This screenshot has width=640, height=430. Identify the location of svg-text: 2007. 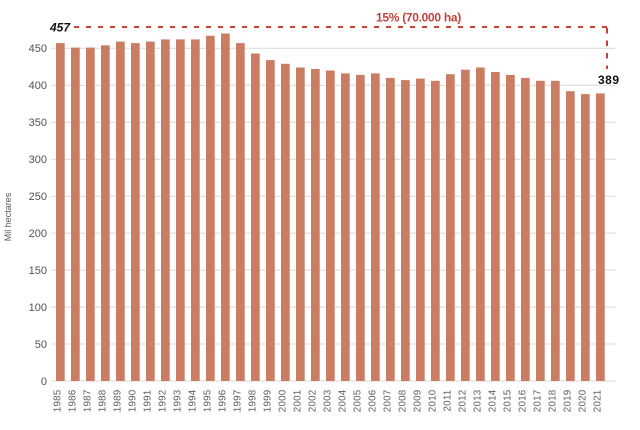
(387, 401).